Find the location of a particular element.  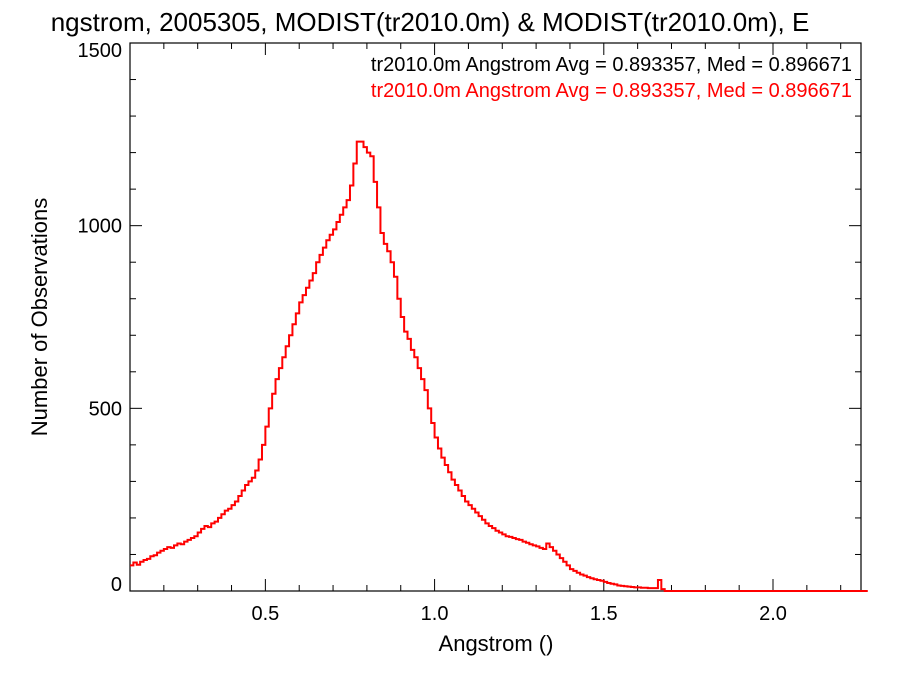

x-tick-label: 2.0 is located at coordinates (773, 614).